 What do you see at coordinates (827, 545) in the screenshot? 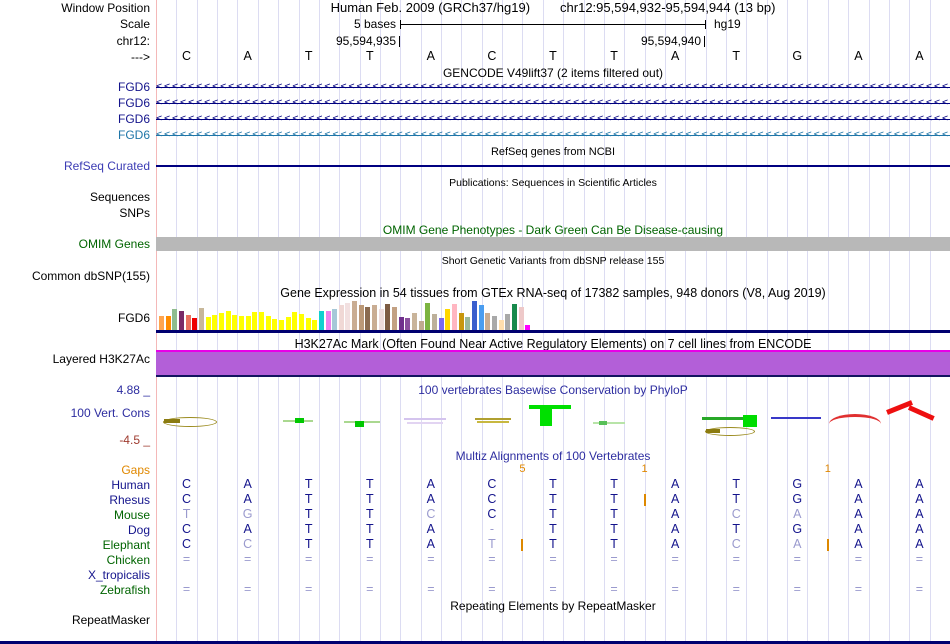
I see `insertion-bar` at bounding box center [827, 545].